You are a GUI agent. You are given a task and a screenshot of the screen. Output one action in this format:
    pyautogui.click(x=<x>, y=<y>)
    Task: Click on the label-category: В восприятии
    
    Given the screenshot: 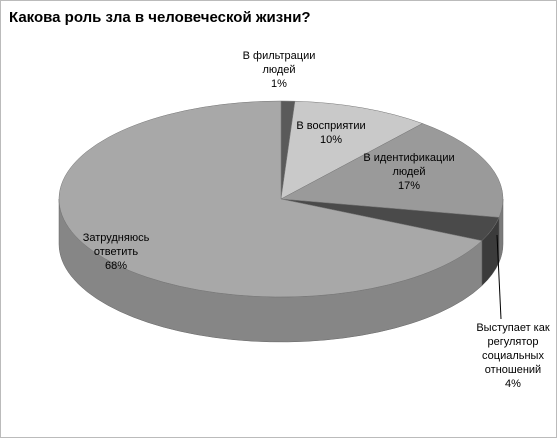 What is the action you would take?
    pyautogui.click(x=331, y=126)
    